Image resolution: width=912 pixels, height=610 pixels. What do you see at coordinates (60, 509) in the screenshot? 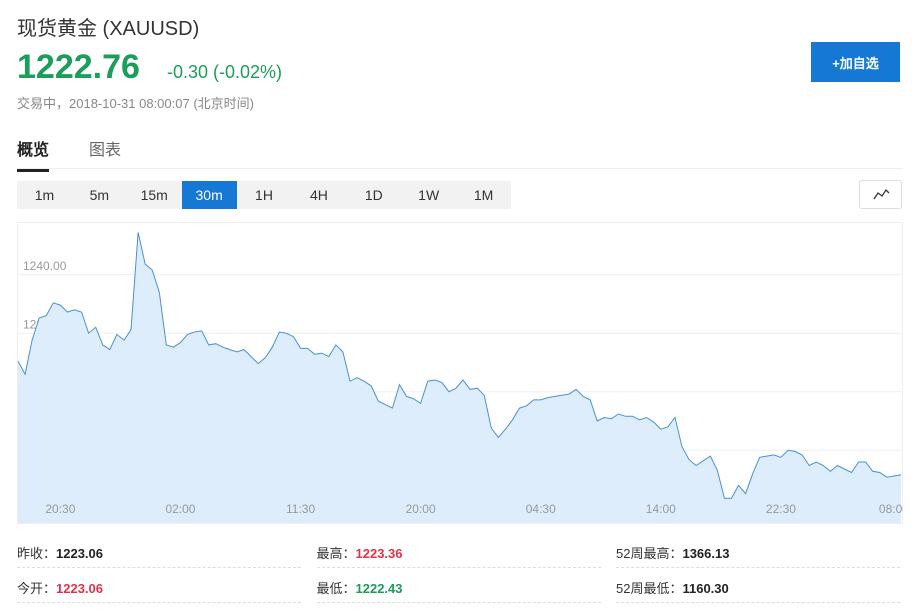
I see `x-tick-label: 20:30` at bounding box center [60, 509].